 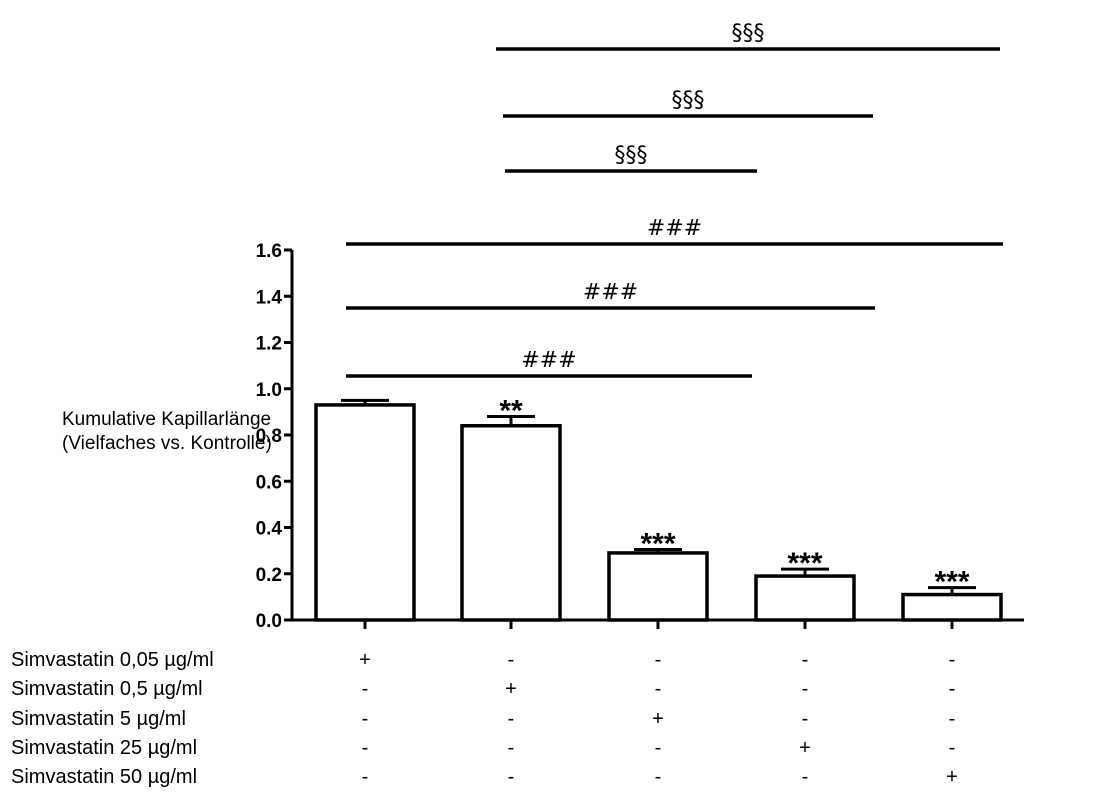 What do you see at coordinates (104, 748) in the screenshot?
I see `treatment-label: Simvastatin 25 µg/ml` at bounding box center [104, 748].